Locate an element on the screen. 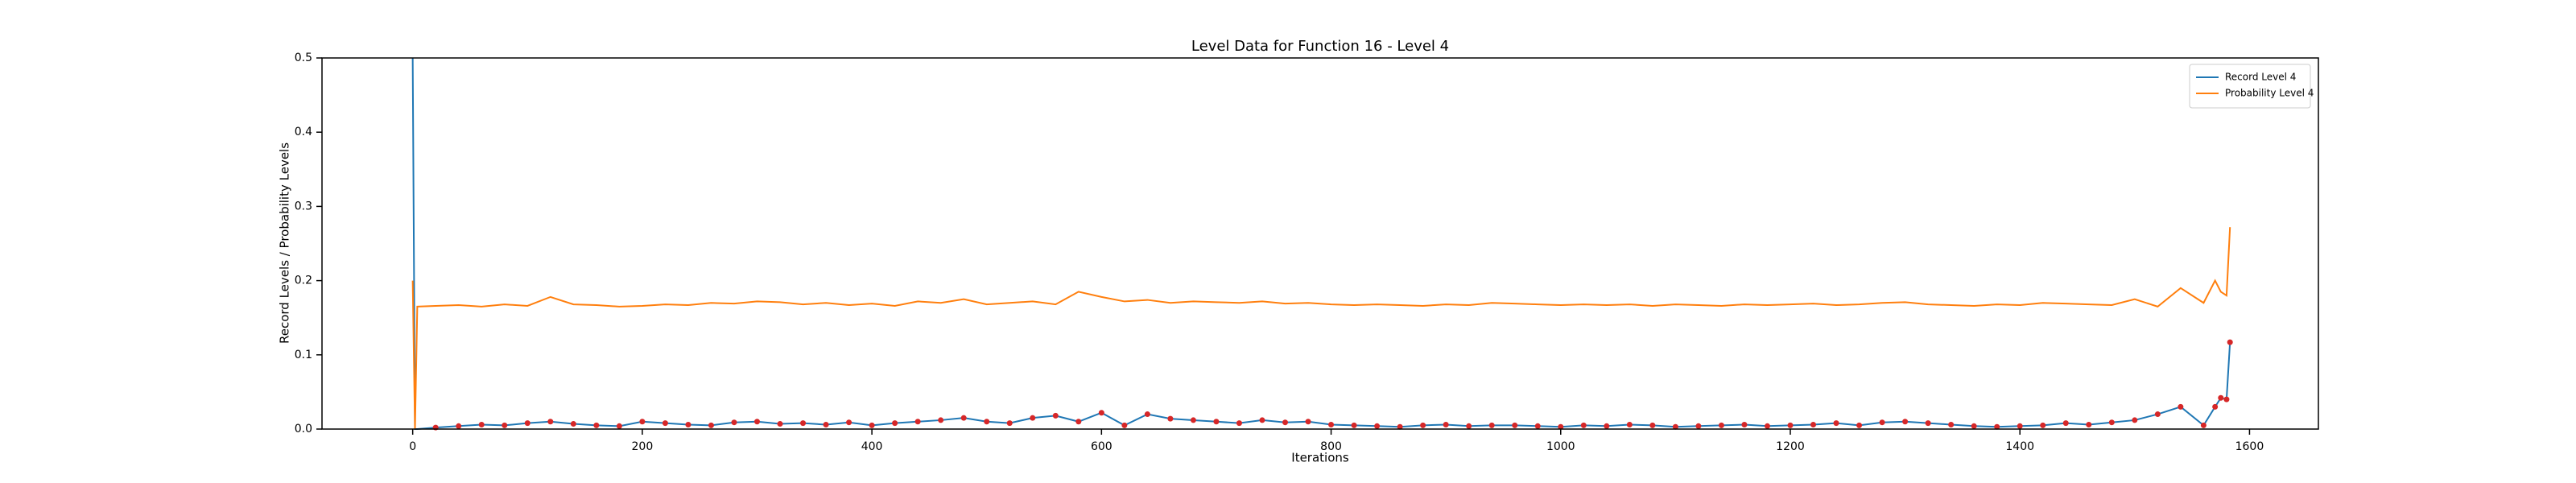 The image size is (2576, 483). x-tick-label: 600 is located at coordinates (1102, 446).